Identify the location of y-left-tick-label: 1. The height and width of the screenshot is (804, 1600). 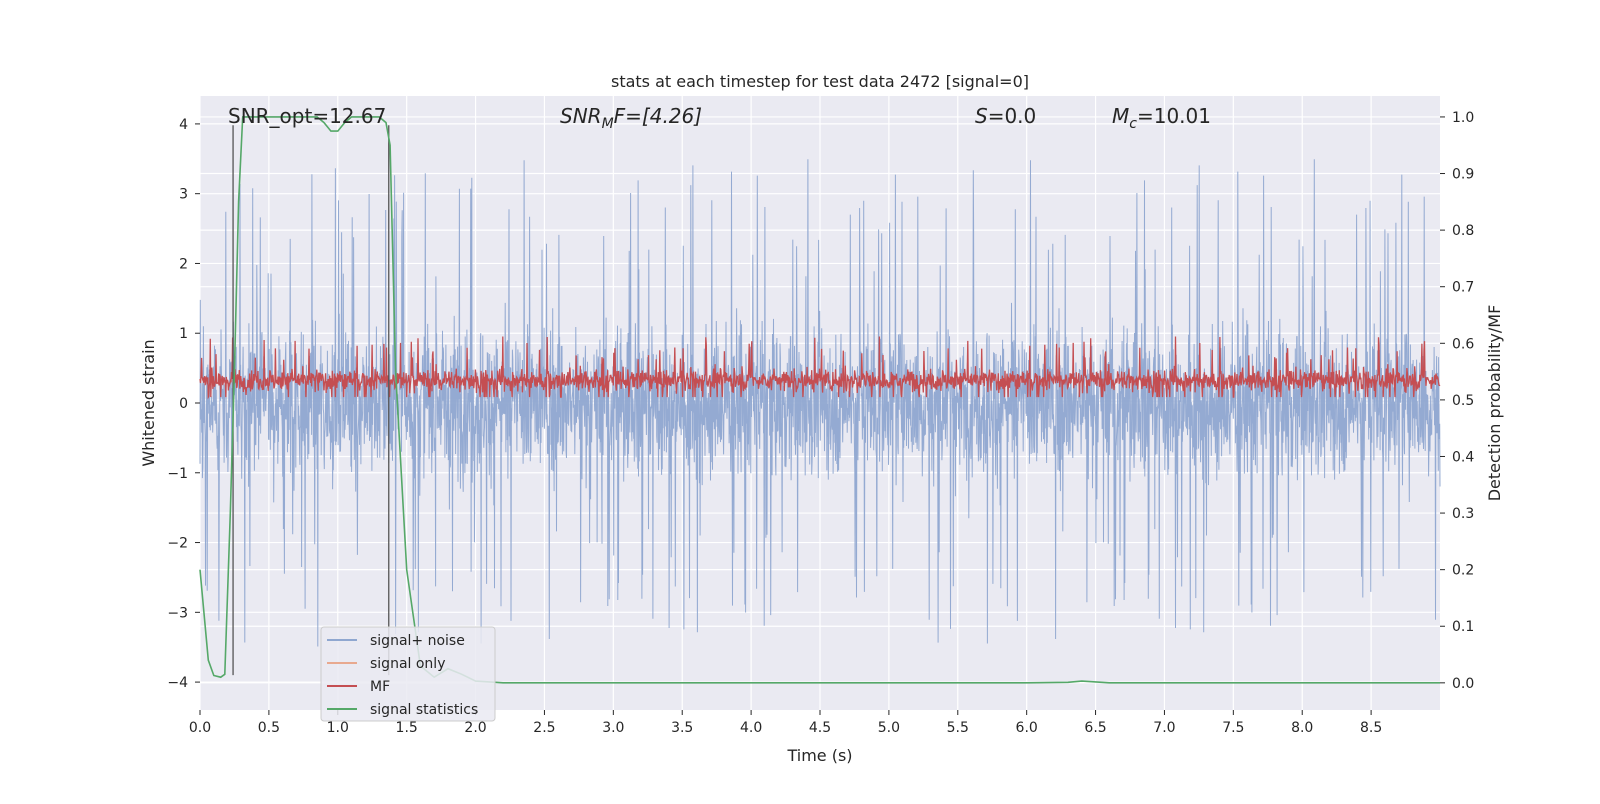
(183, 334).